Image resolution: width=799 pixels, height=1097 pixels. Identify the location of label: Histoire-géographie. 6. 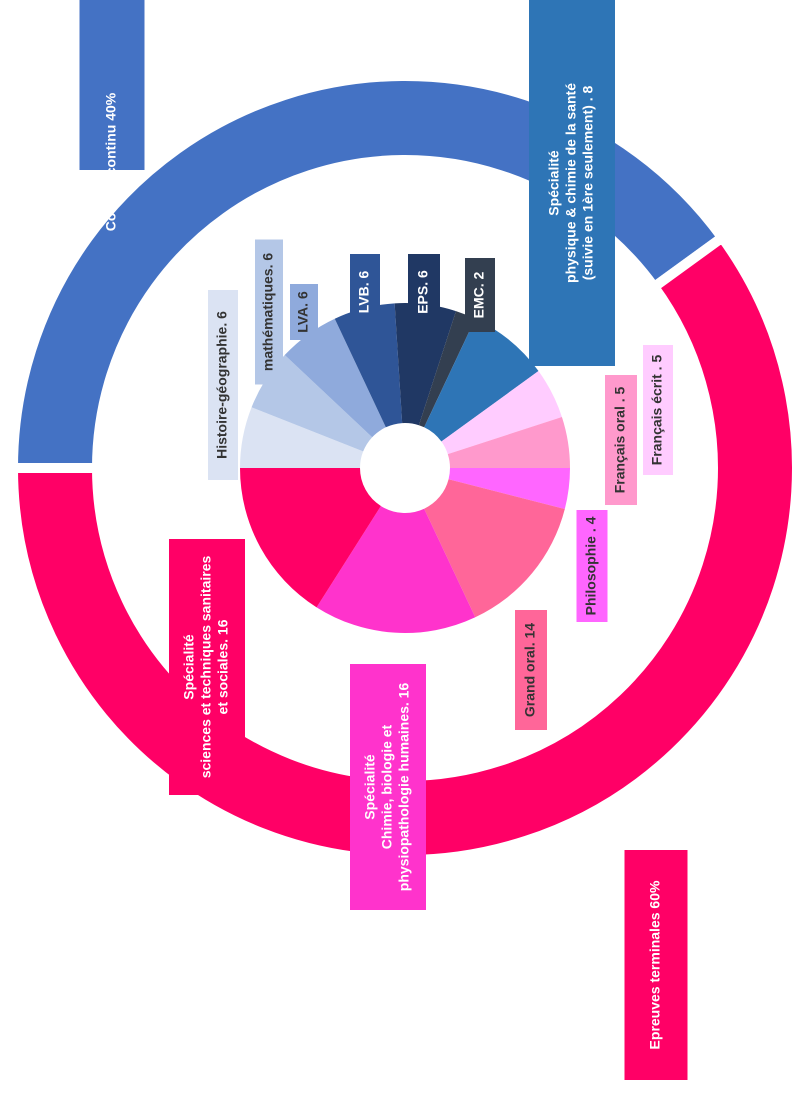
(223, 385).